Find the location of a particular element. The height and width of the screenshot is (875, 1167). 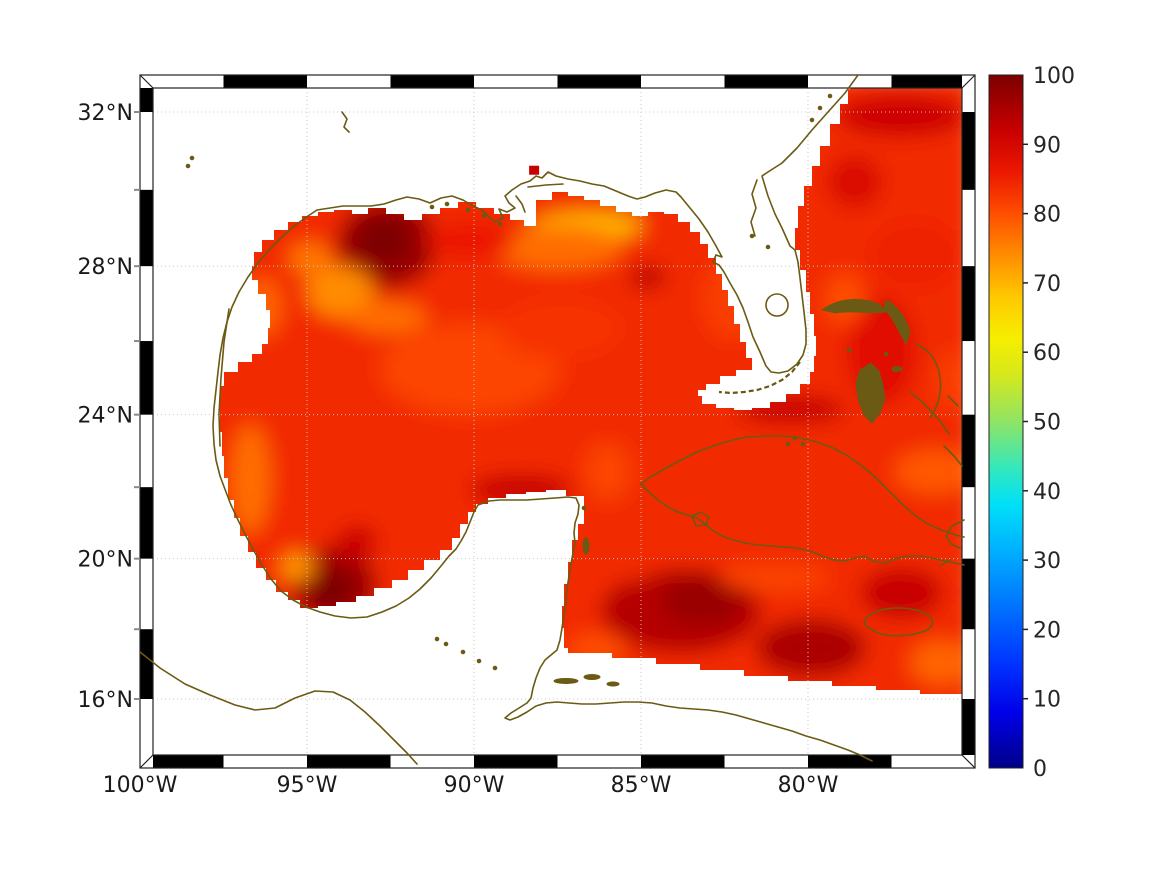

island-florida-keys is located at coordinates (759, 378).